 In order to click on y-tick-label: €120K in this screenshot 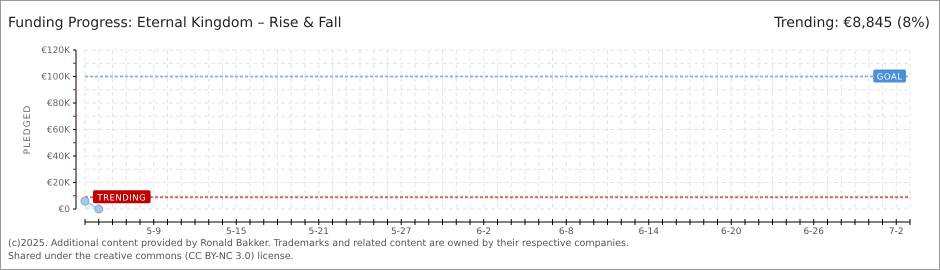, I will do `click(56, 51)`.